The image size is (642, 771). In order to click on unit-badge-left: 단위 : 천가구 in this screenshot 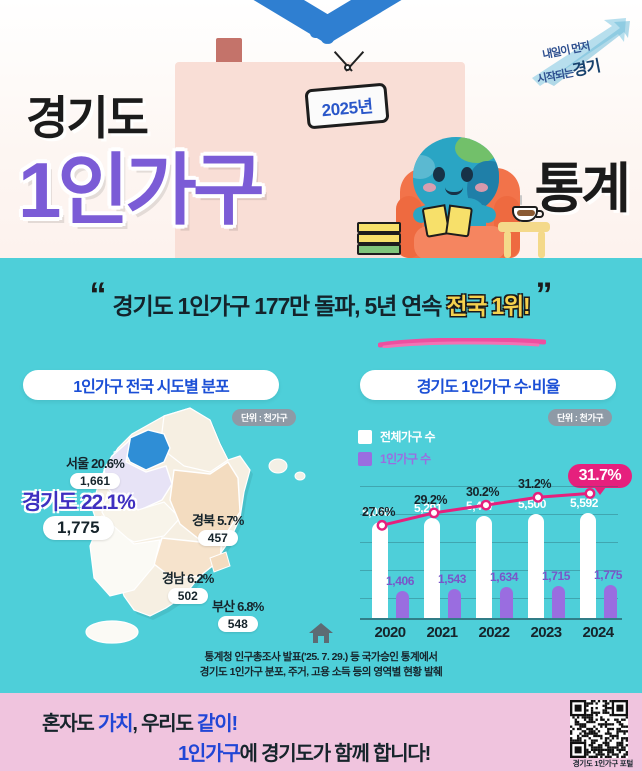, I will do `click(264, 417)`.